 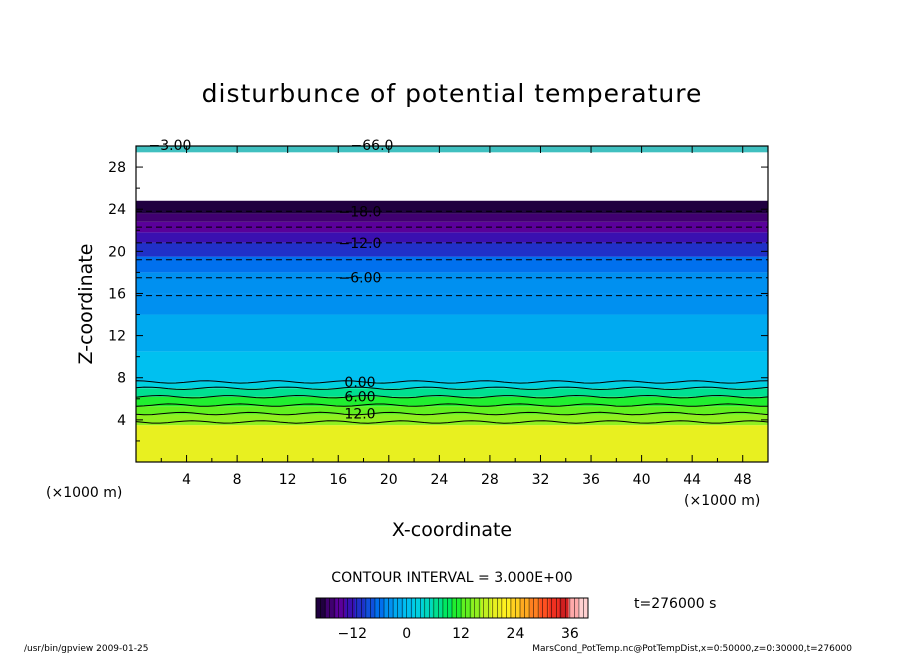 What do you see at coordinates (490, 480) in the screenshot?
I see `x-tick-label-6: 28` at bounding box center [490, 480].